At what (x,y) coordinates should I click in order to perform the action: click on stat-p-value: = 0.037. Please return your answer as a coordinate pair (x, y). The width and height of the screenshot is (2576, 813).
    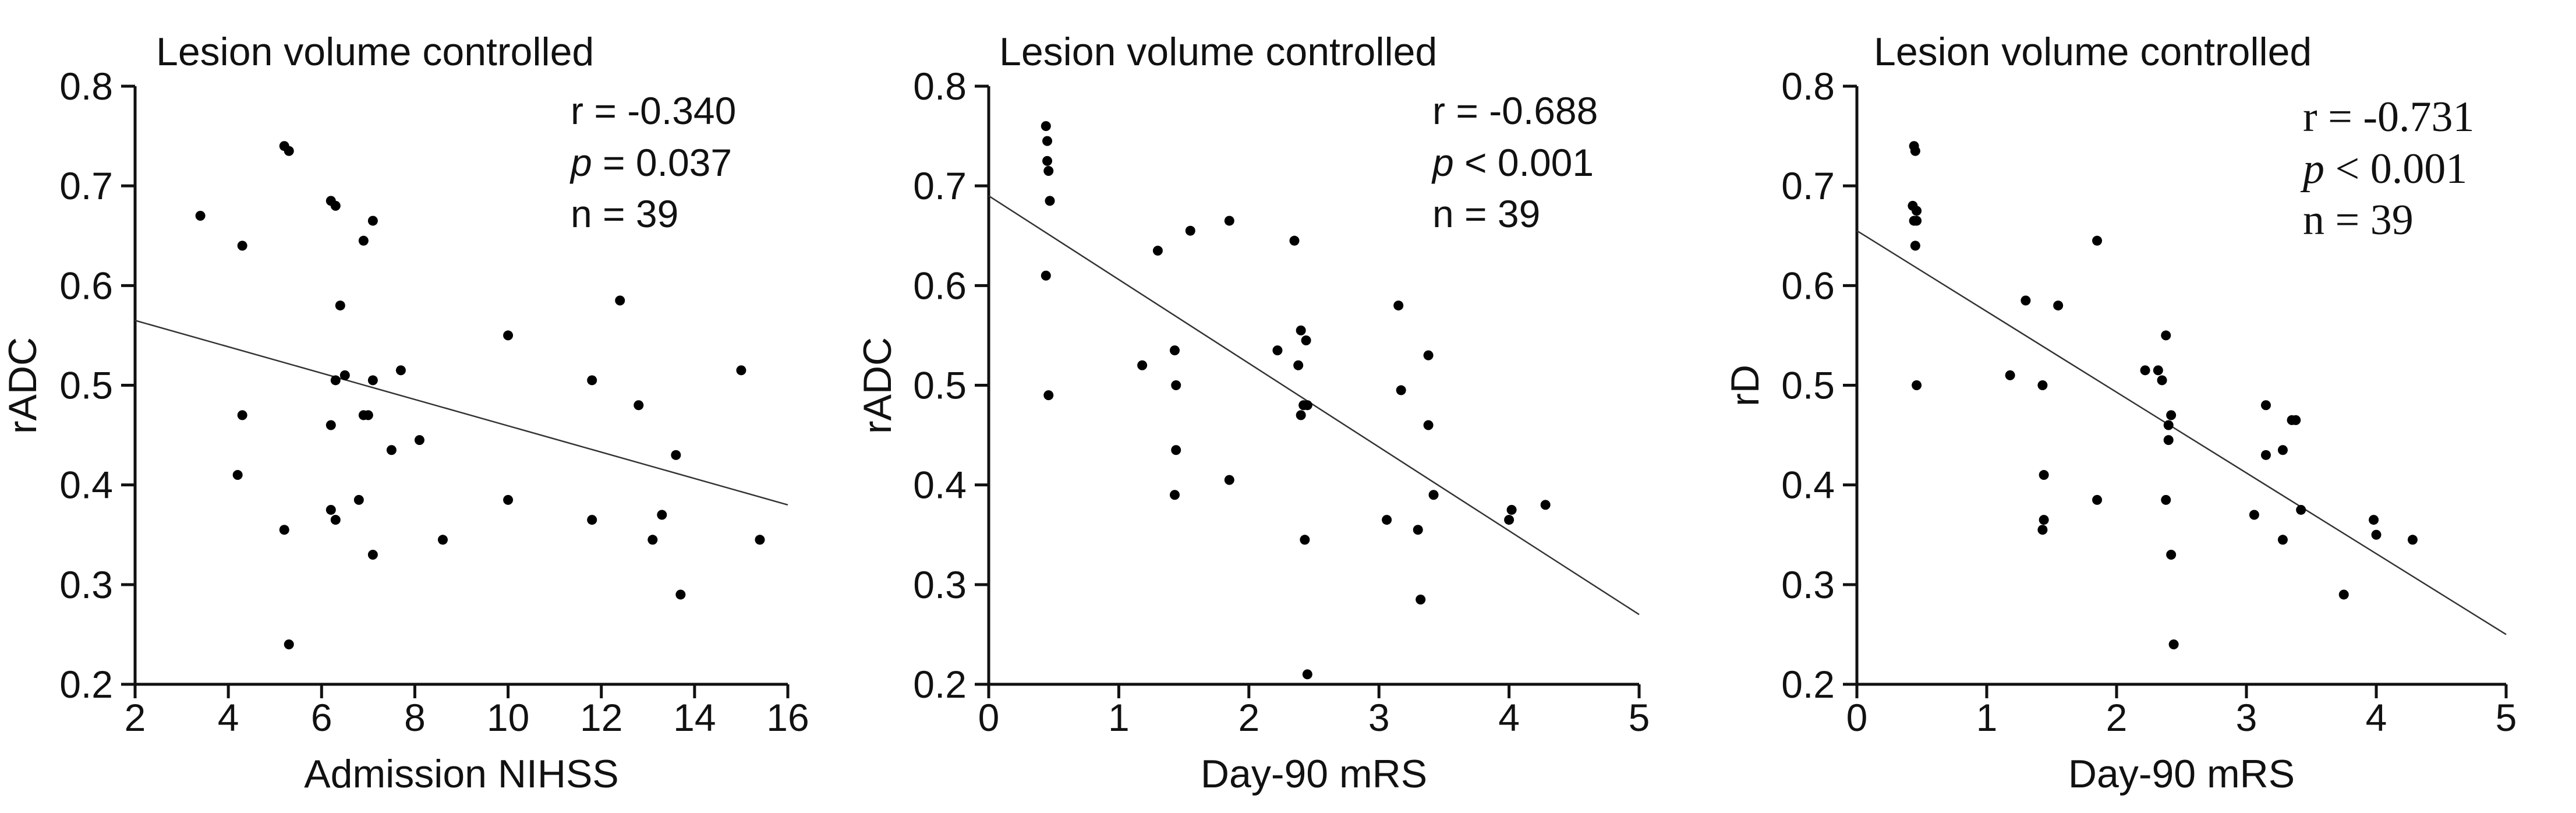
    Looking at the image, I should click on (662, 162).